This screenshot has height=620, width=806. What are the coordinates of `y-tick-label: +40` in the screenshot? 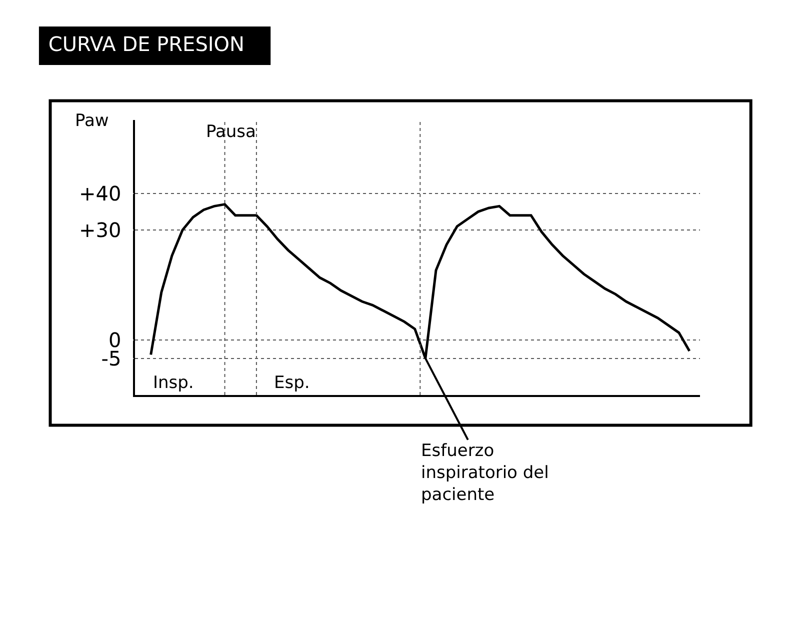 It's located at (100, 193).